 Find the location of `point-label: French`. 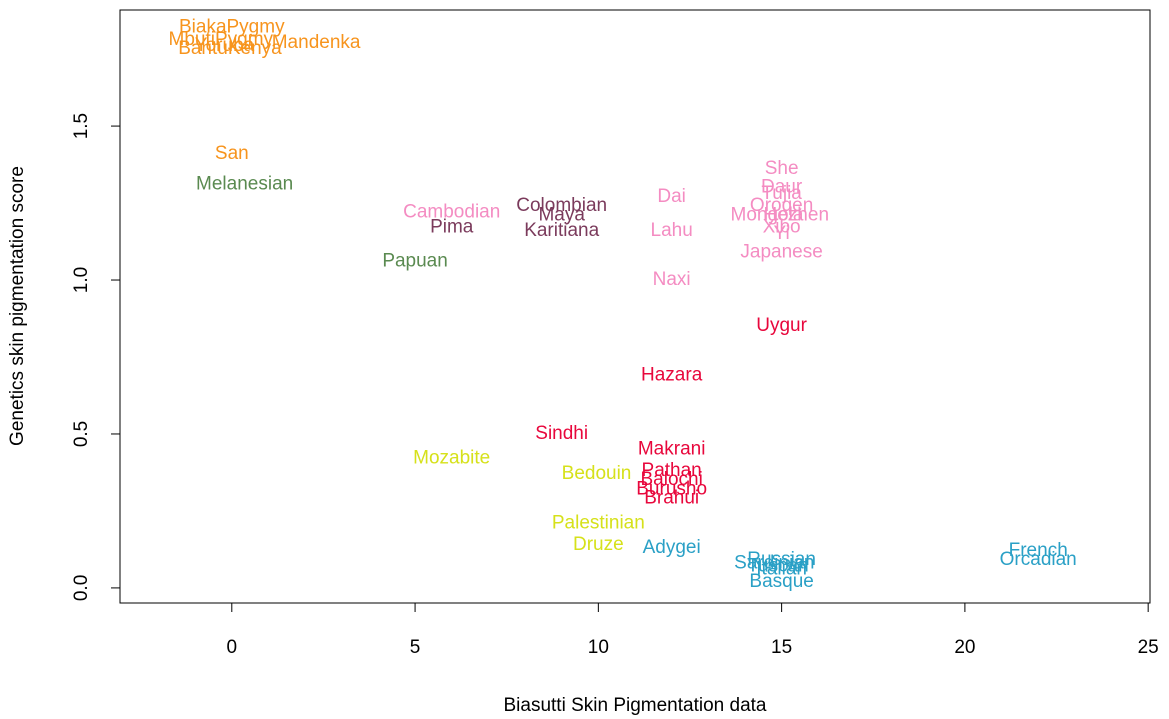

point-label: French is located at coordinates (1038, 550).